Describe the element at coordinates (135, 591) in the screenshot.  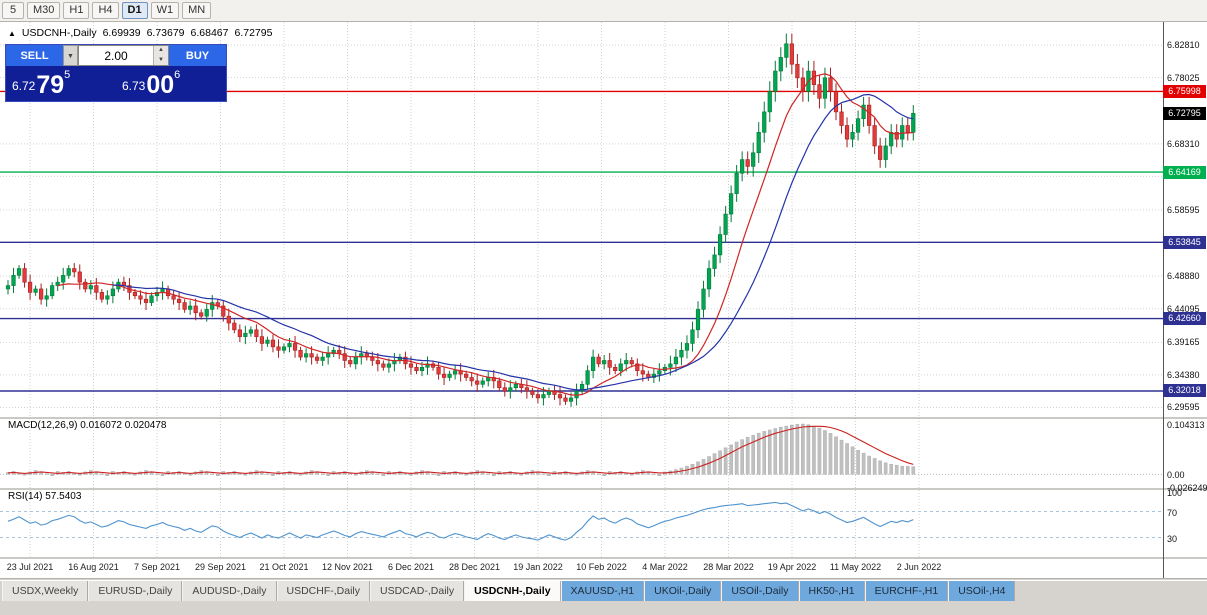
I see `chart-tab-eurusd-daily: EURUSD-,Daily` at that location.